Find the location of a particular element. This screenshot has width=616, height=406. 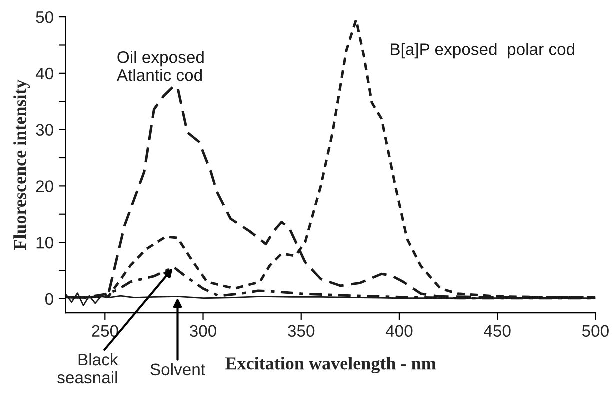

y-tick-label: 10 is located at coordinates (45, 242).